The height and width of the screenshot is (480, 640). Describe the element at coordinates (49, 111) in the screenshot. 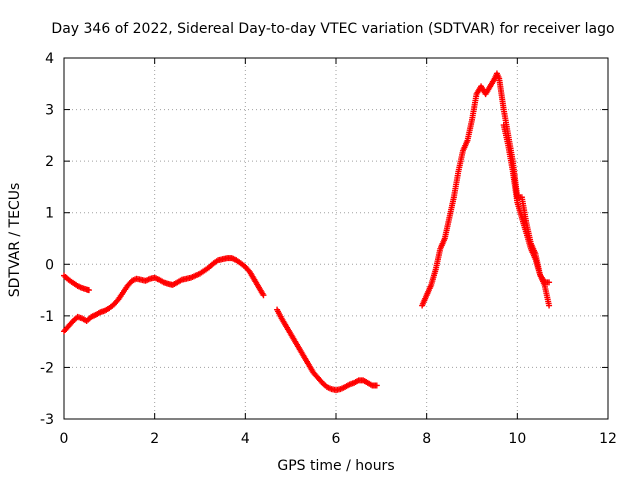

I see `y-tick-label: 3` at that location.